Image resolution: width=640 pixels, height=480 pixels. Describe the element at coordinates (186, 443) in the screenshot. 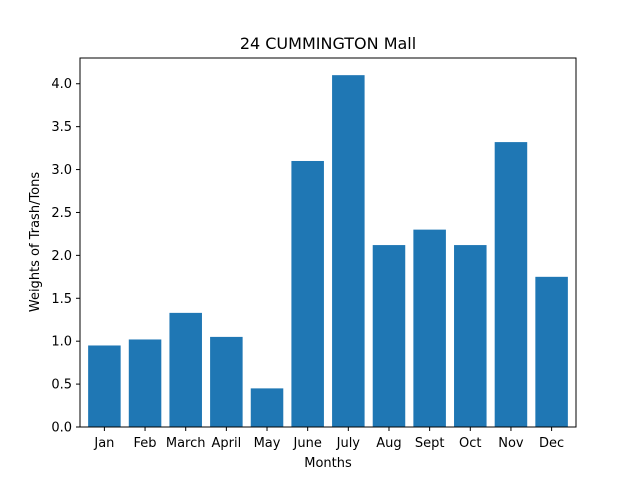

I see `x-tick-label: March` at that location.